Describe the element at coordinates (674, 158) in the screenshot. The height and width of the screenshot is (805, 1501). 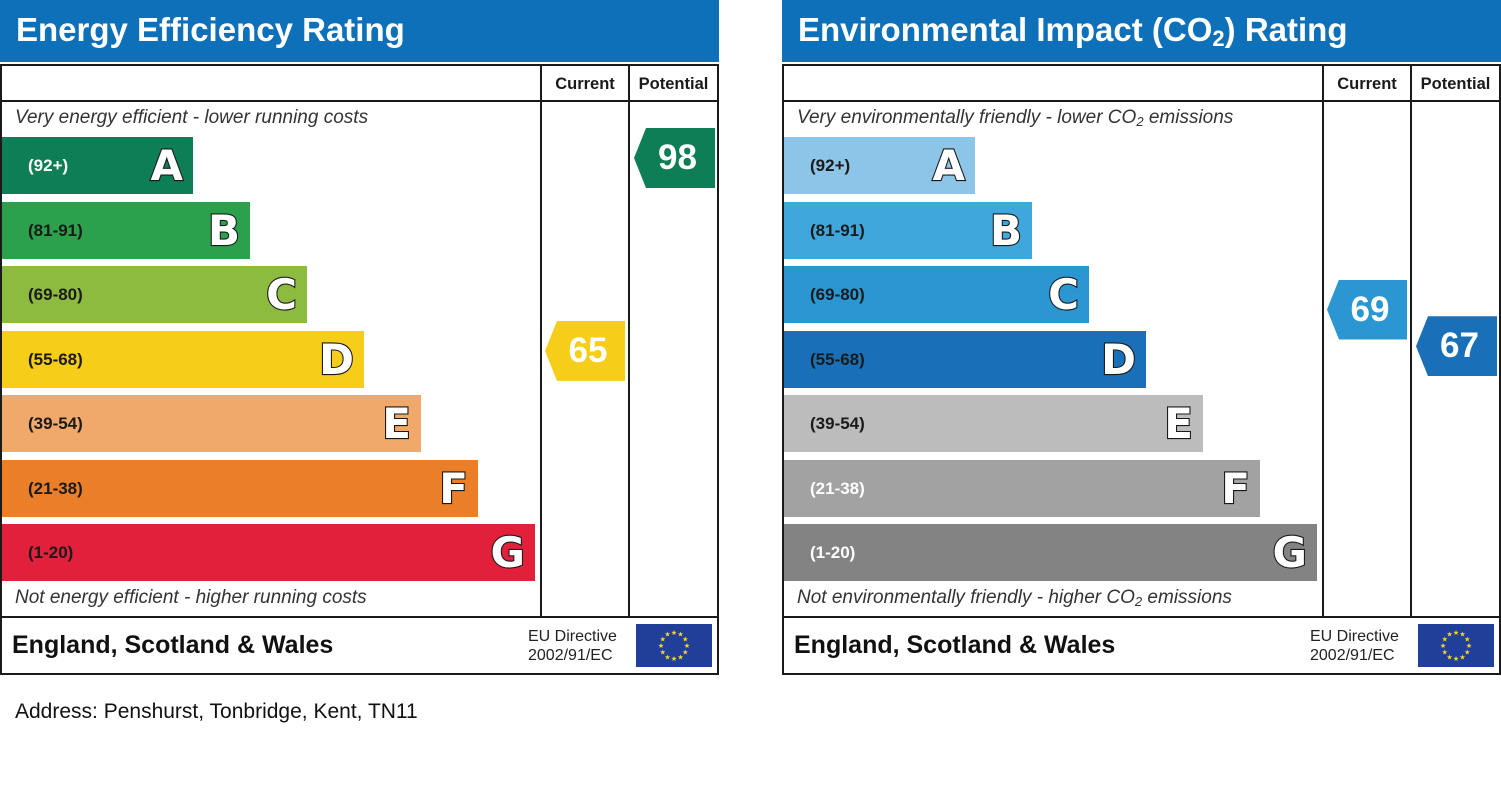
I see `potential-rating-arrow: 98` at that location.